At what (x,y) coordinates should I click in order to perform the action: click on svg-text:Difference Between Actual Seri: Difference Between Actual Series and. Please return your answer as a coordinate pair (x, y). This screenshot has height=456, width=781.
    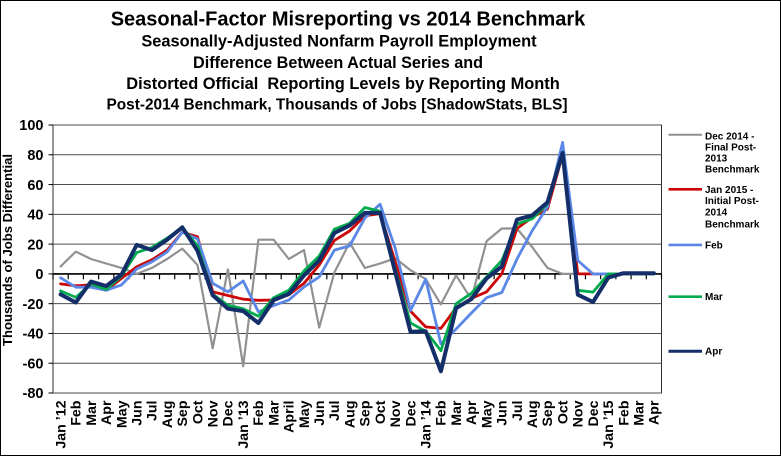
    Looking at the image, I should click on (338, 63).